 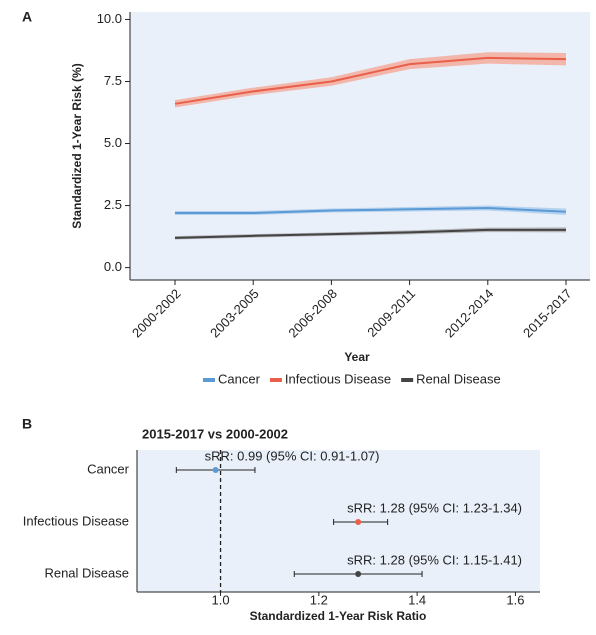 I want to click on y-tick-label: 2.5, so click(x=113, y=204).